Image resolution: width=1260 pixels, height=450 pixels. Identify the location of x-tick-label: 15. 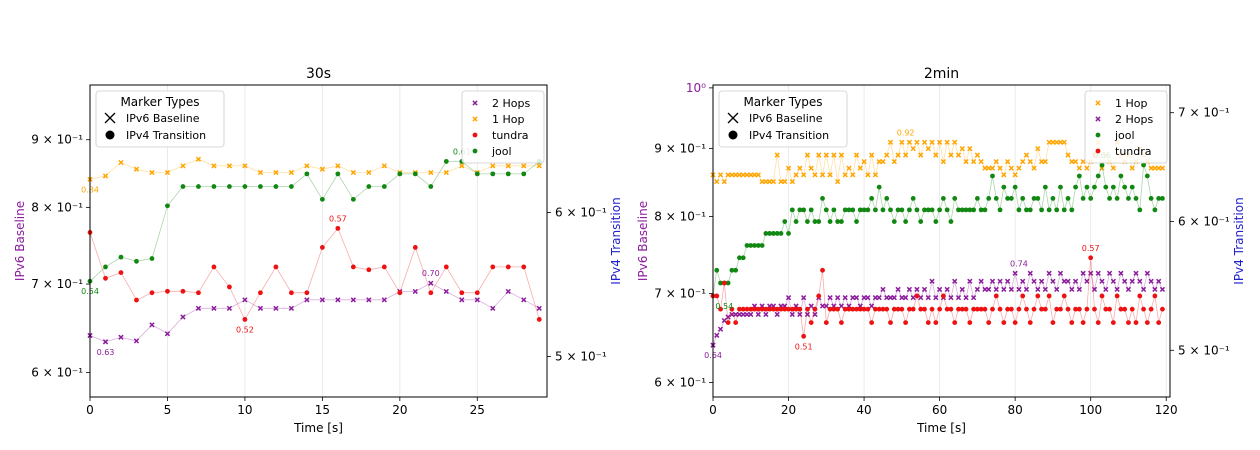
(322, 410).